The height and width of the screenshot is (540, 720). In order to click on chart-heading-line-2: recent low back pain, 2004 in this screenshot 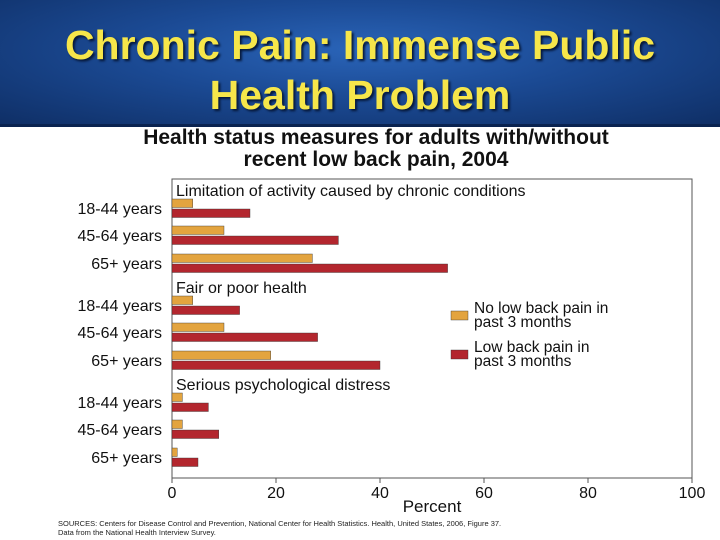, I will do `click(376, 159)`.